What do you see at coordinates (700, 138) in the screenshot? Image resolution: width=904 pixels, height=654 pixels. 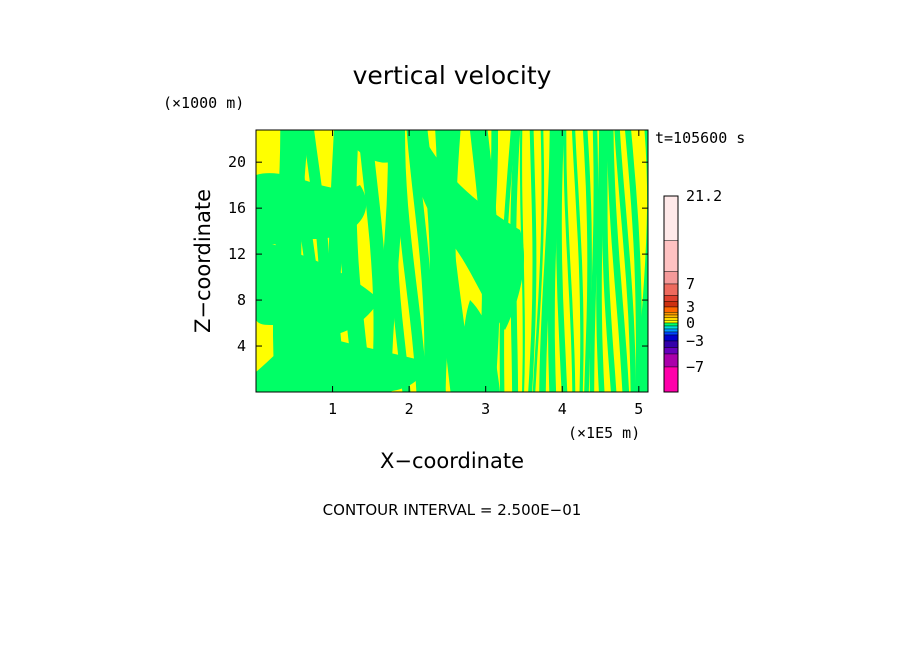 I see `time-label: t=105600 s` at bounding box center [700, 138].